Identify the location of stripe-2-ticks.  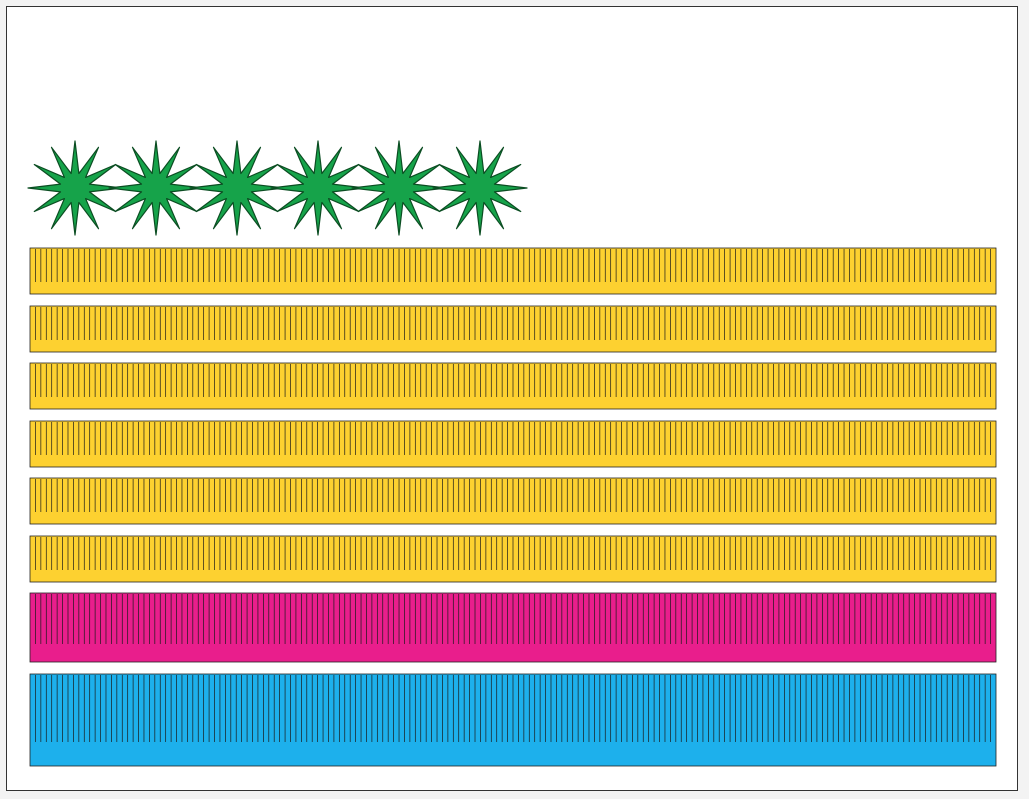
(513, 323).